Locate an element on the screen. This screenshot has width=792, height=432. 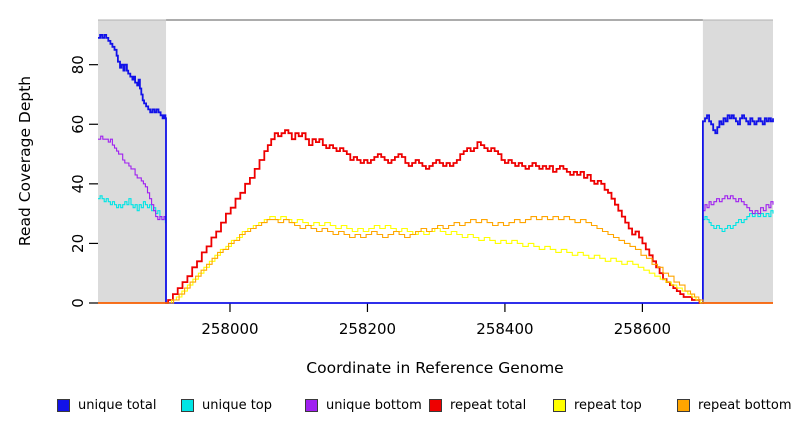
legend-label: repeat top is located at coordinates (608, 405).